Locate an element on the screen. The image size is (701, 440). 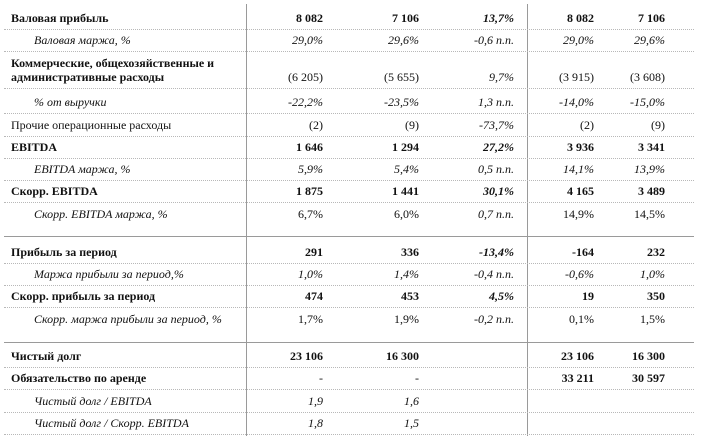
value-cell: 0,1% is located at coordinates (581, 319).